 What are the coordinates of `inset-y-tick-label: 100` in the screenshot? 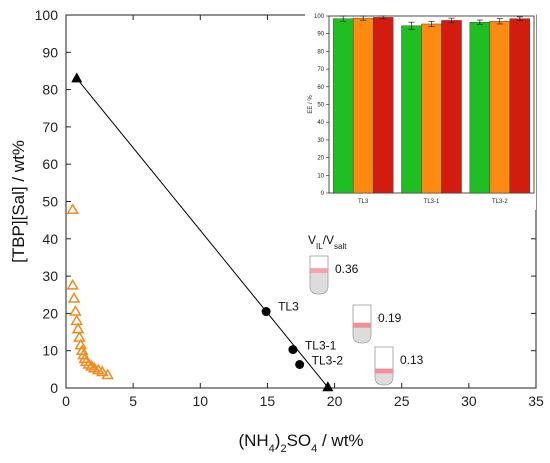 It's located at (319, 17).